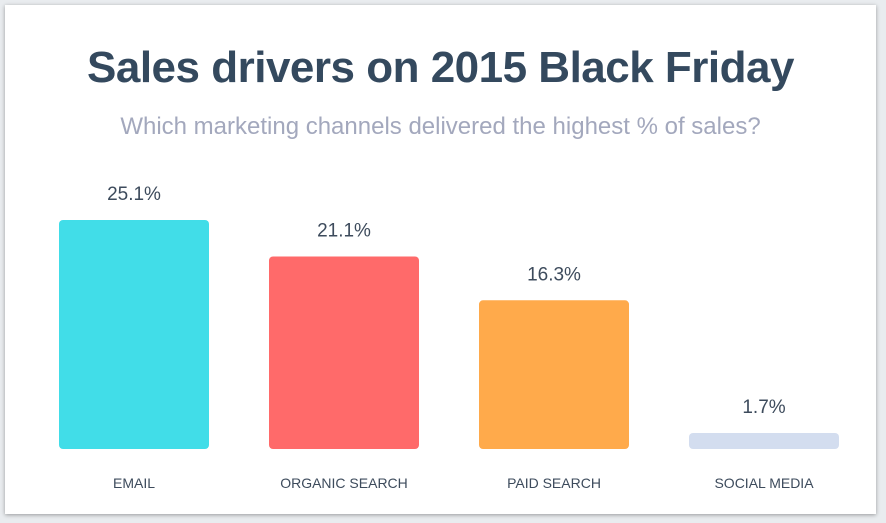 This screenshot has height=523, width=886. I want to click on bar-email, so click(134, 334).